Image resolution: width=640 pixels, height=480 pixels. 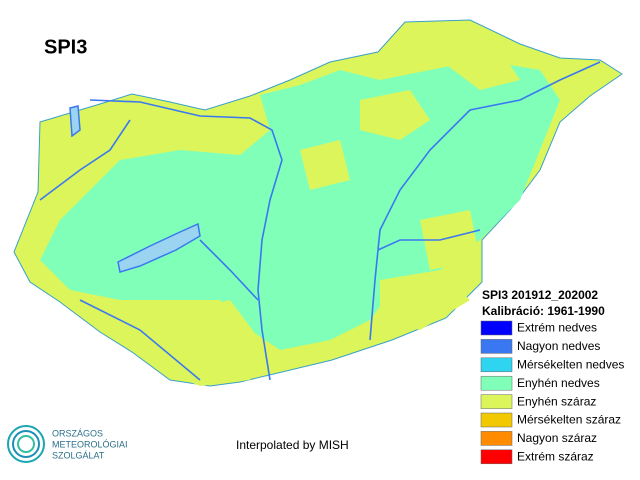 What do you see at coordinates (543, 311) in the screenshot?
I see `legend-subtitle: Kalibráció: 1961-1990` at bounding box center [543, 311].